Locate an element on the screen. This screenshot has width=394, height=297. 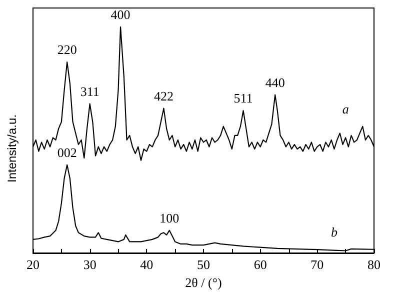
series-label: a is located at coordinates (346, 109).